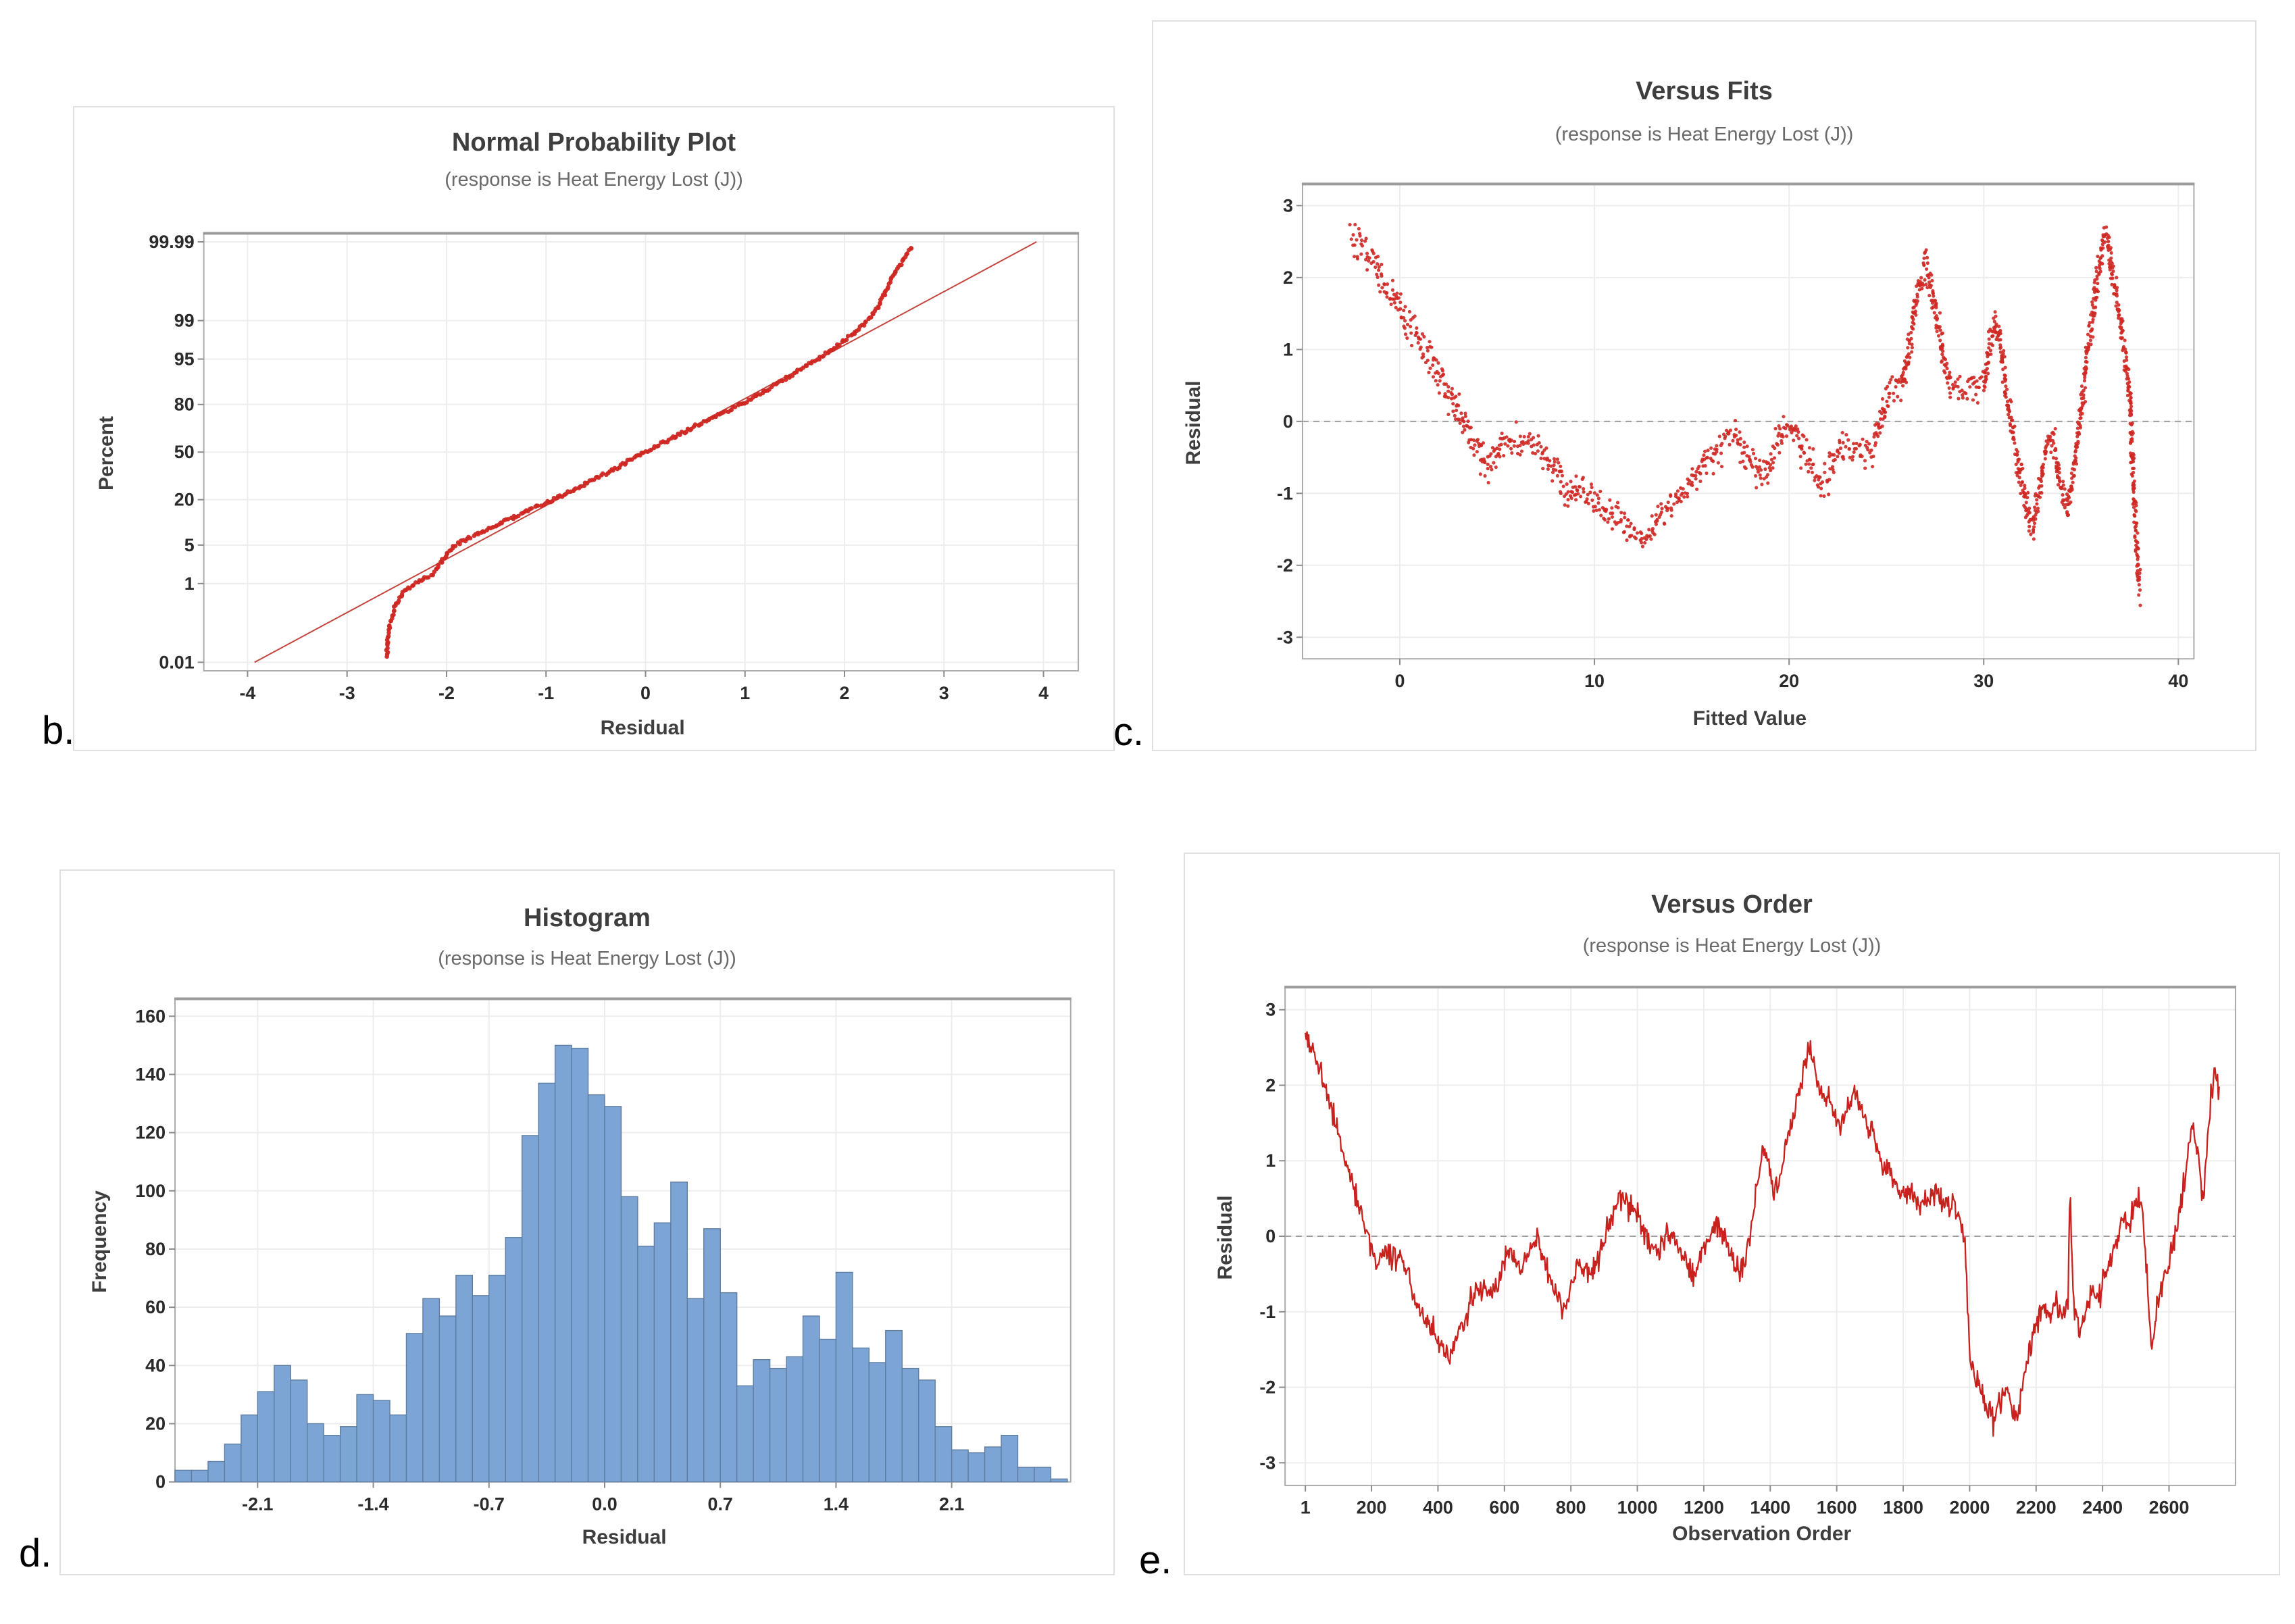 The height and width of the screenshot is (1624, 2295). I want to click on svg-text: -4, so click(247, 693).